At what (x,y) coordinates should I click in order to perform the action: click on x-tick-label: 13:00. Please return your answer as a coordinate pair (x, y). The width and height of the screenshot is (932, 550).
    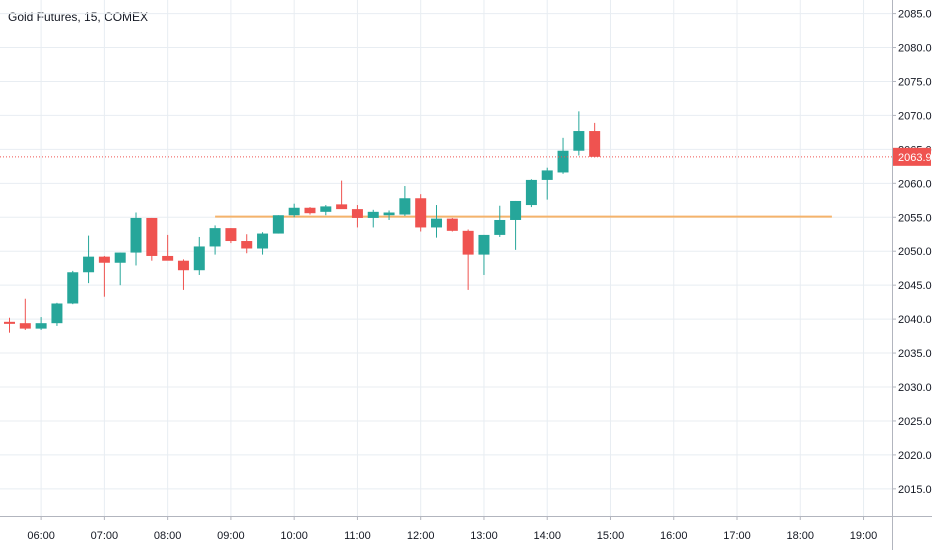
    Looking at the image, I should click on (484, 536).